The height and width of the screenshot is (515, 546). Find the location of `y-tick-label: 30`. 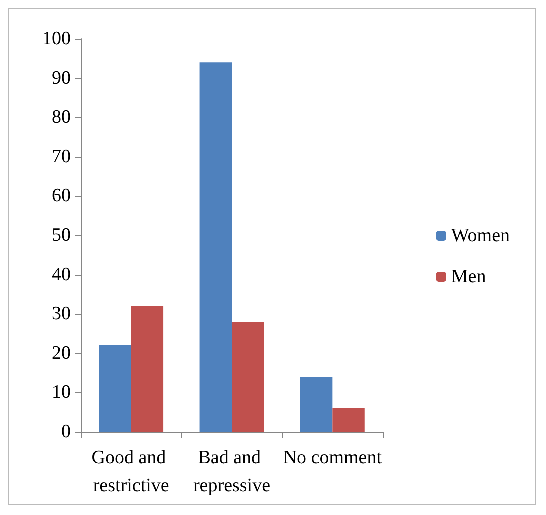

y-tick-label: 30 is located at coordinates (61, 314).